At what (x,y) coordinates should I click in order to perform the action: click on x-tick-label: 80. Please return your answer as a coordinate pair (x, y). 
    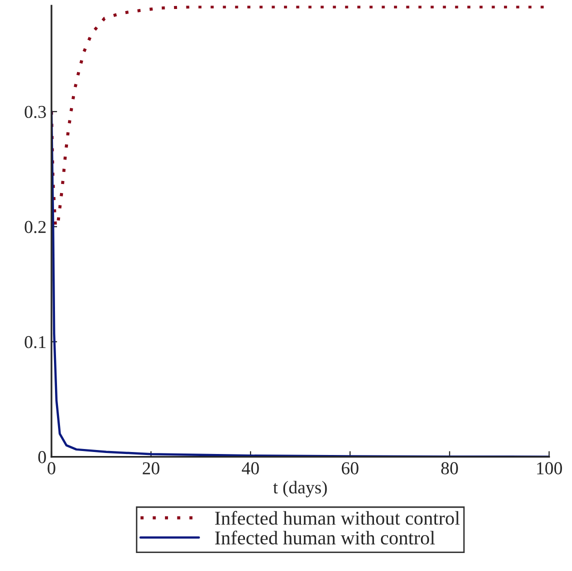
    Looking at the image, I should click on (449, 468).